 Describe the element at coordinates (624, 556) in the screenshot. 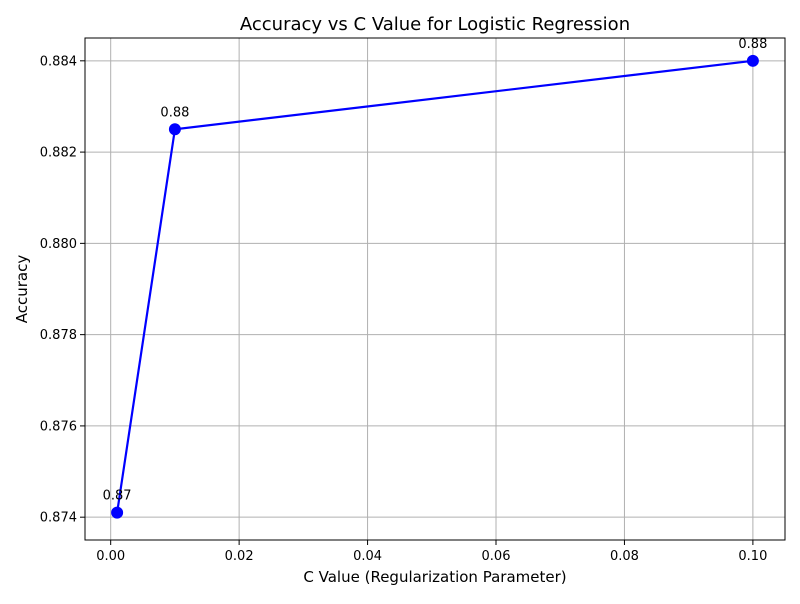

I see `x-tick-label: 0.08` at that location.